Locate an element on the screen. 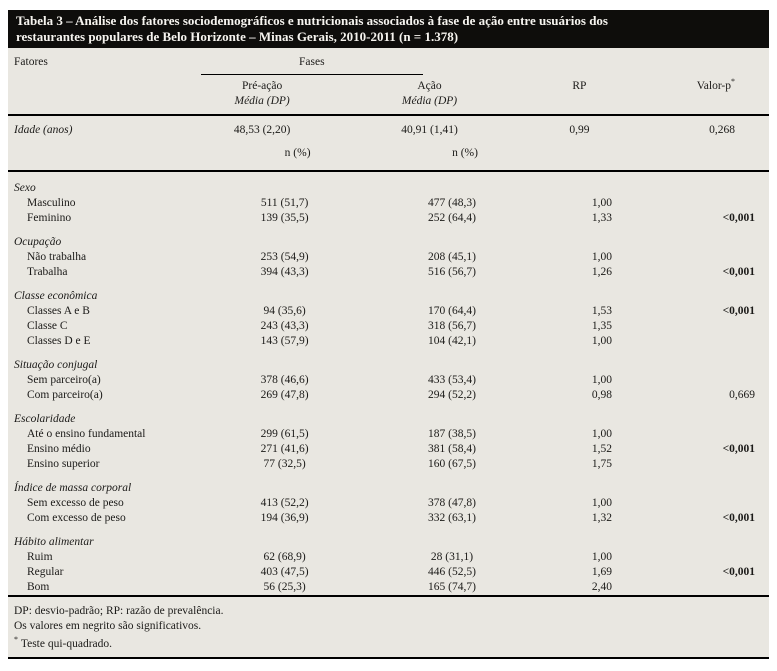 The width and height of the screenshot is (777, 671). acao-cell: 252 (64,4) is located at coordinates (452, 218).